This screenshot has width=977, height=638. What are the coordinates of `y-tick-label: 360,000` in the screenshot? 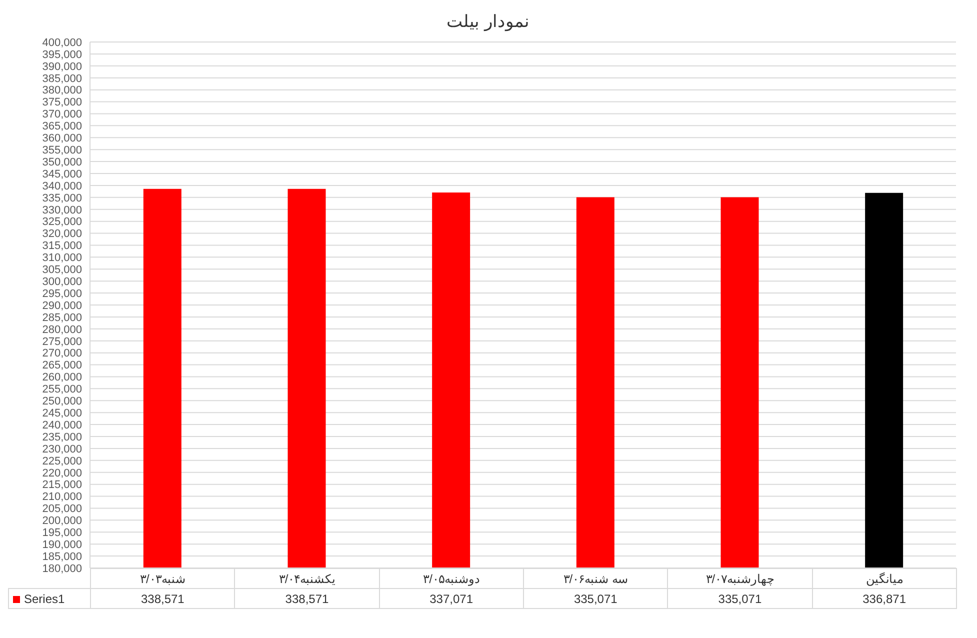 It's located at (62, 138).